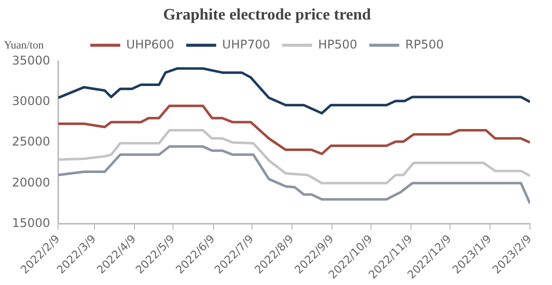  Describe the element at coordinates (31, 182) in the screenshot. I see `y-tick-label: 20000` at that location.